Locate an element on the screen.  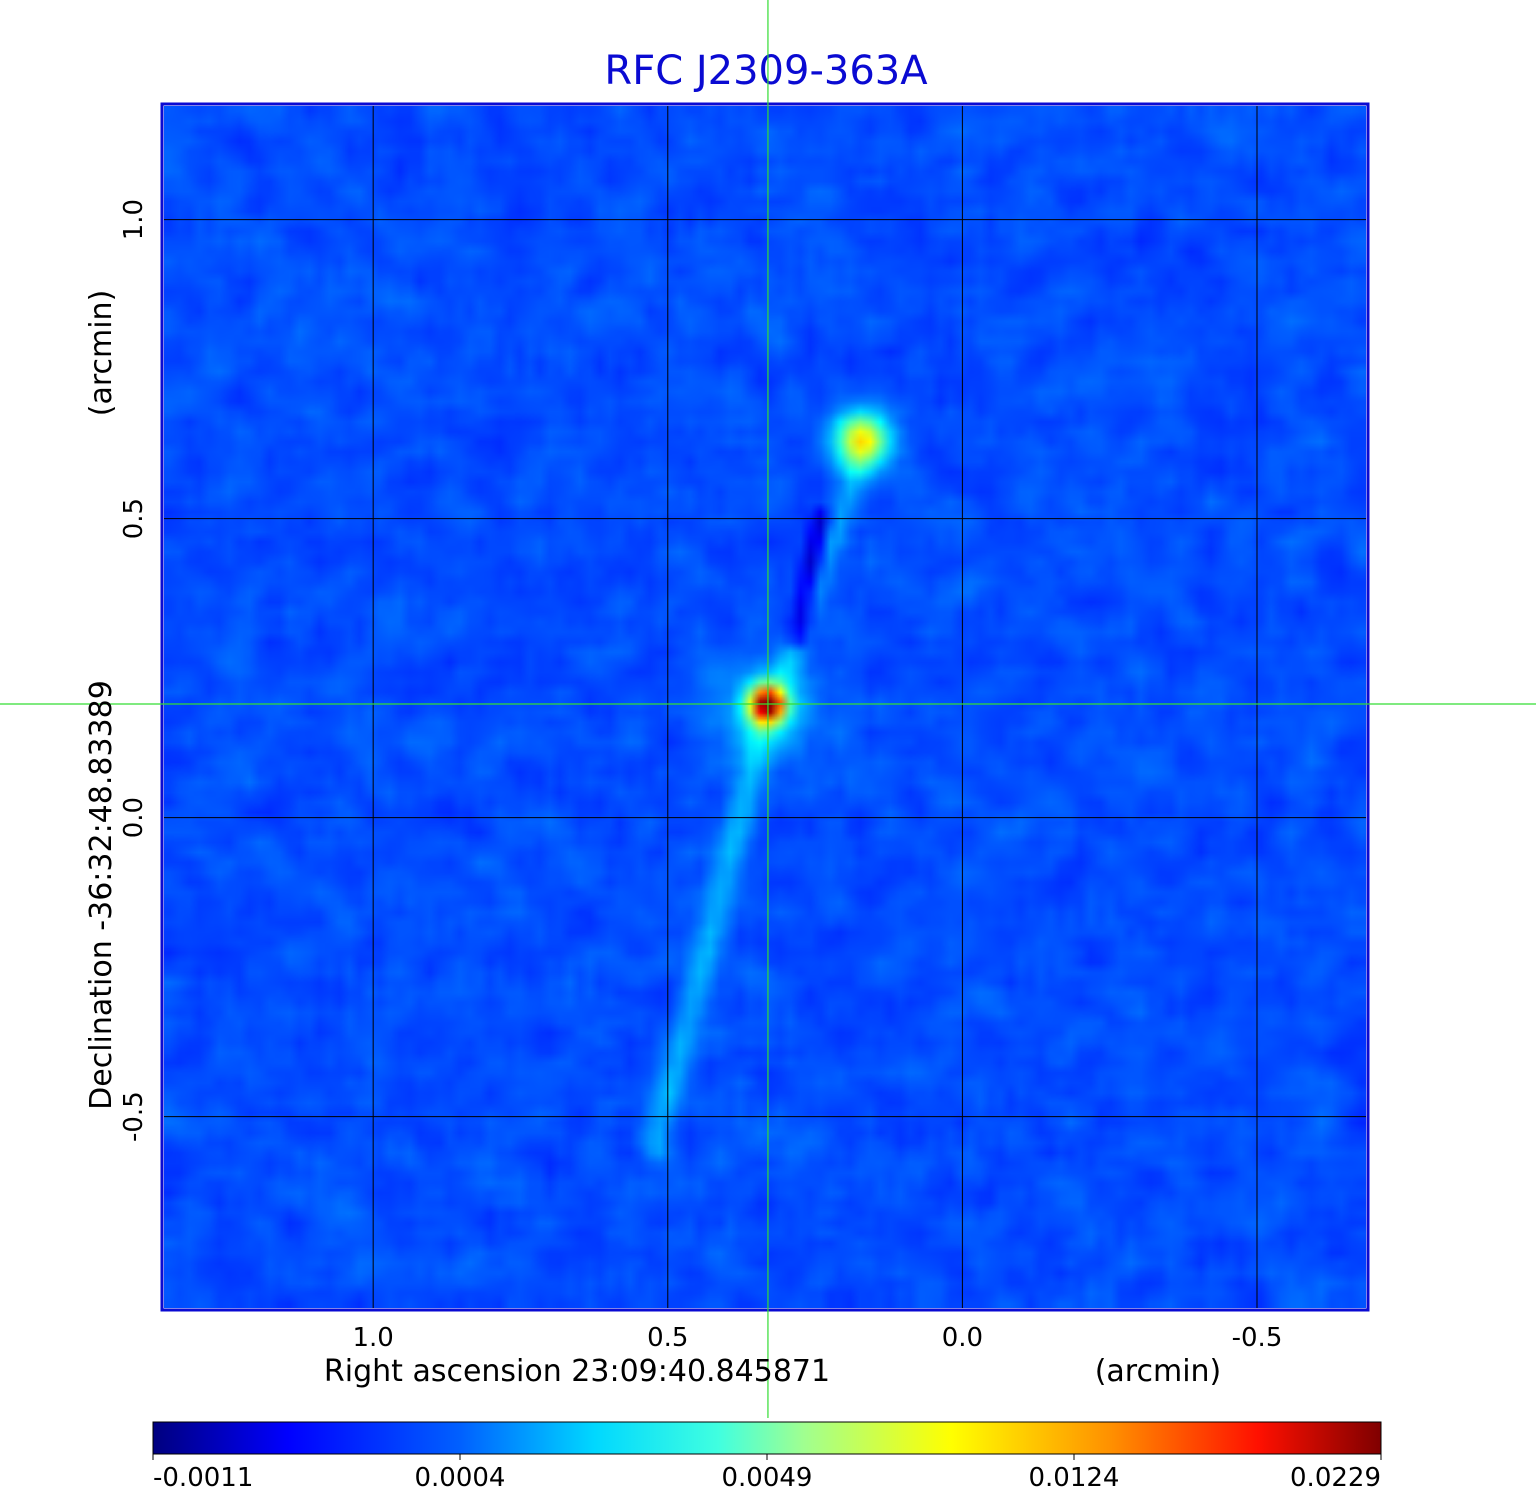
colorbar-tick-label: 0.0229 is located at coordinates (1335, 1478).